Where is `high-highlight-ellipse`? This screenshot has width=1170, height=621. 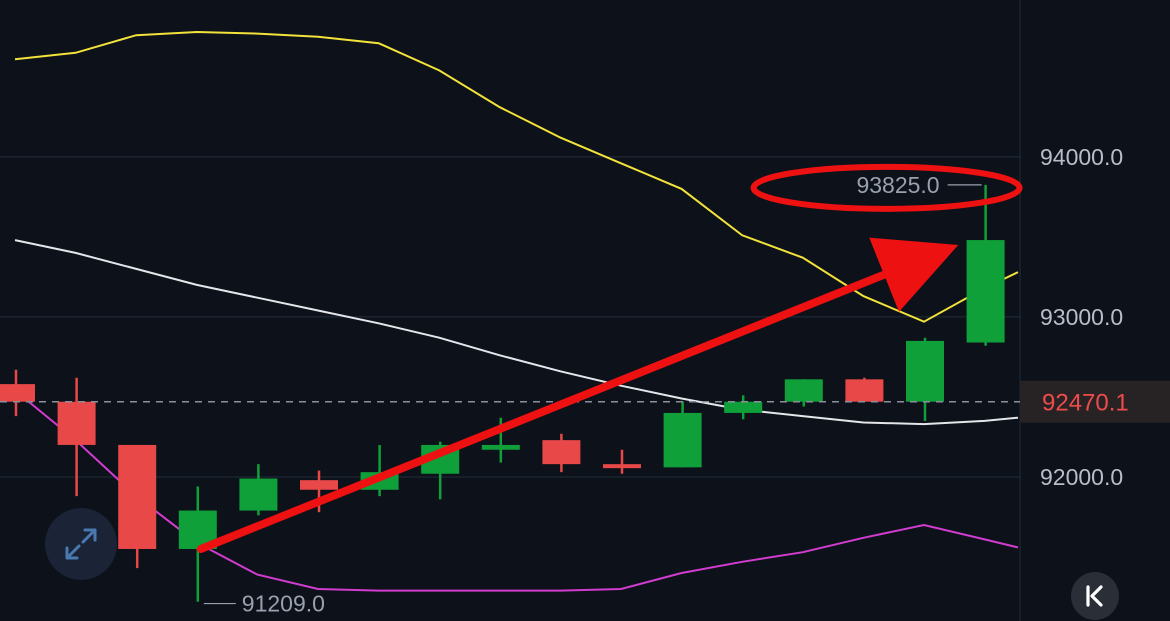
high-highlight-ellipse is located at coordinates (886, 187).